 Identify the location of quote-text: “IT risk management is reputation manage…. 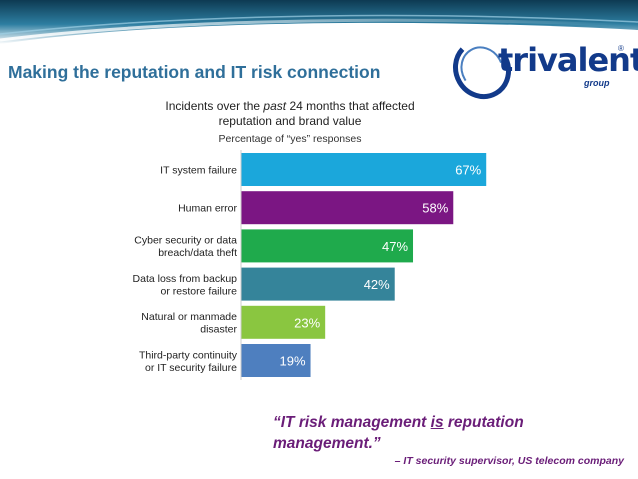
(433, 433).